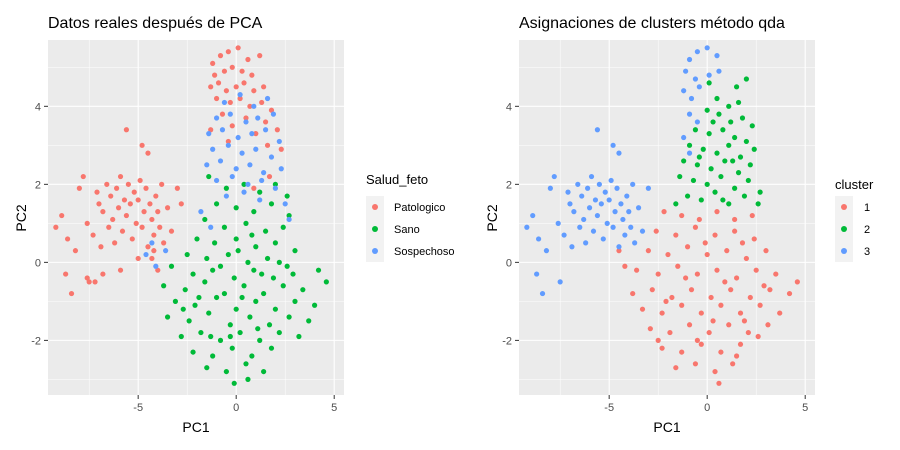 The width and height of the screenshot is (900, 450). I want to click on x-tick-label: 5, so click(805, 408).